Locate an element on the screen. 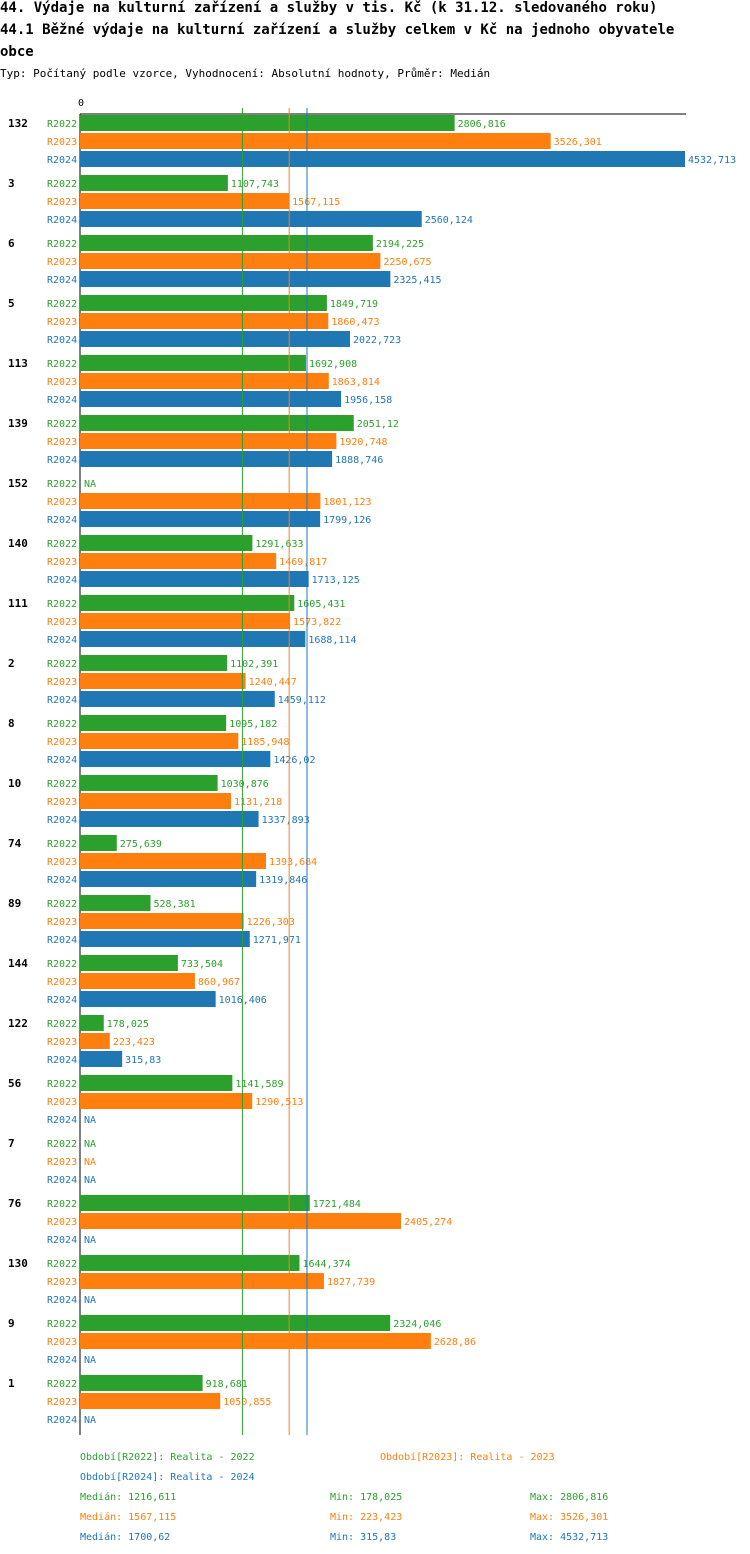 The width and height of the screenshot is (750, 1554). bar-value-122-r2023: 223,423 is located at coordinates (134, 1042).